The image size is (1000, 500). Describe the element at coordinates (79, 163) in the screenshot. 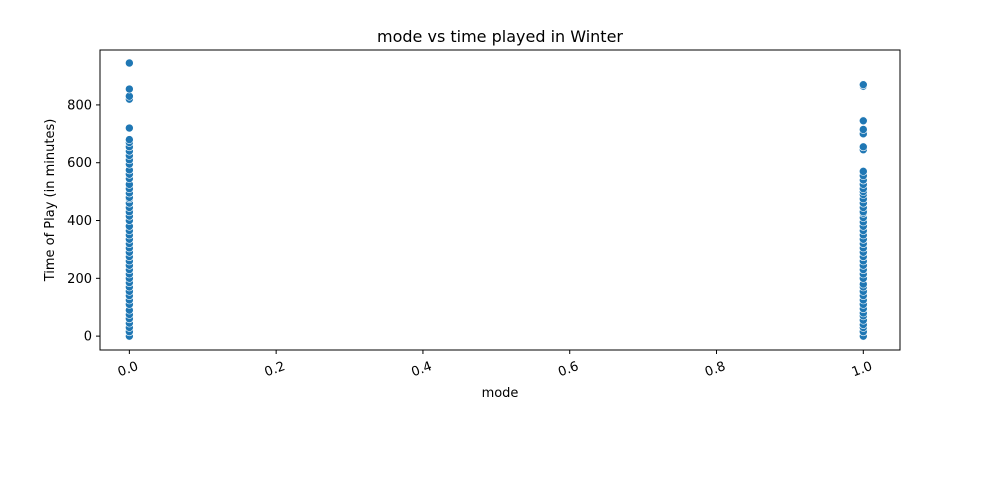

I see `y-tick-label: 600` at that location.